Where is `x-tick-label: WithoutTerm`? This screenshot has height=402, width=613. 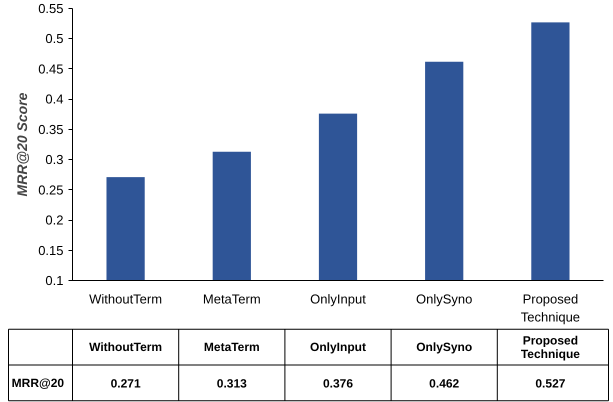 x-tick-label: WithoutTerm is located at coordinates (125, 299).